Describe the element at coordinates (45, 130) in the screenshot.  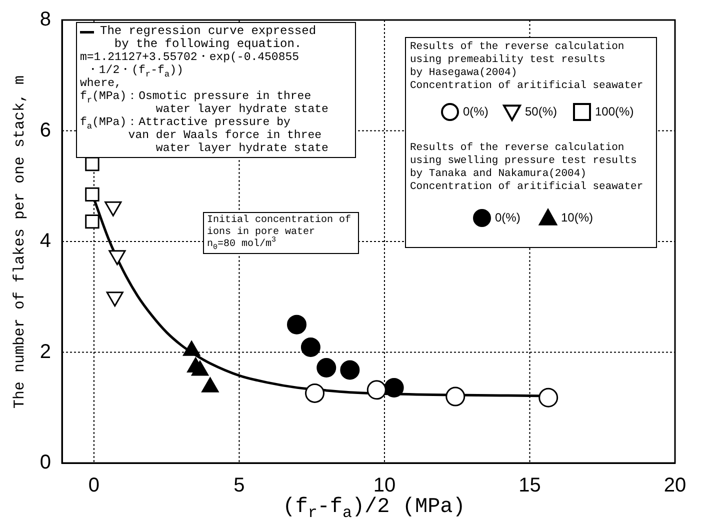
I see `y-tick-label: 6` at that location.